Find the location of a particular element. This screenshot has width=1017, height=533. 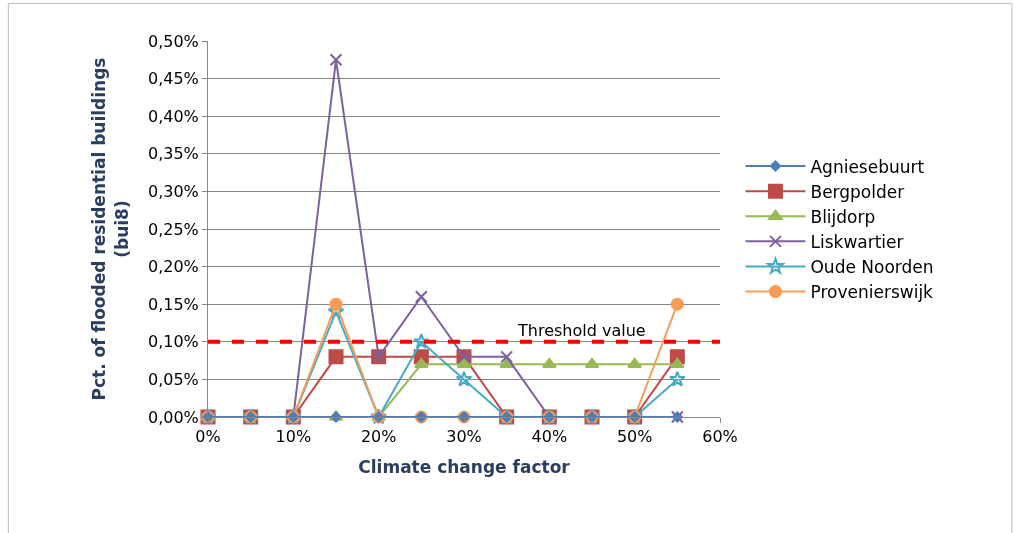

y-tick-label: 0,10% is located at coordinates (173, 342).